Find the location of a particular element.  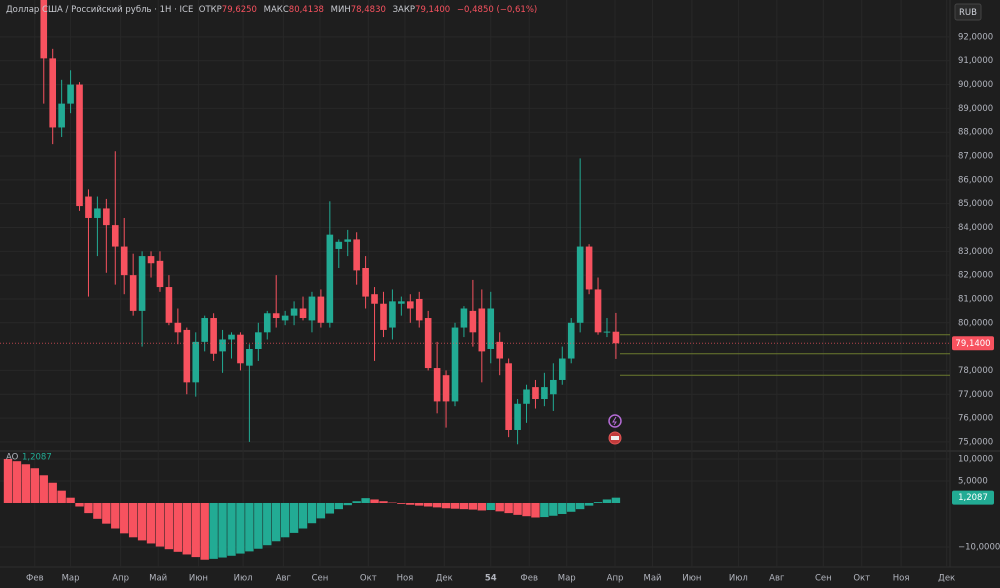

y-tick-label: 87,0000 is located at coordinates (975, 157).